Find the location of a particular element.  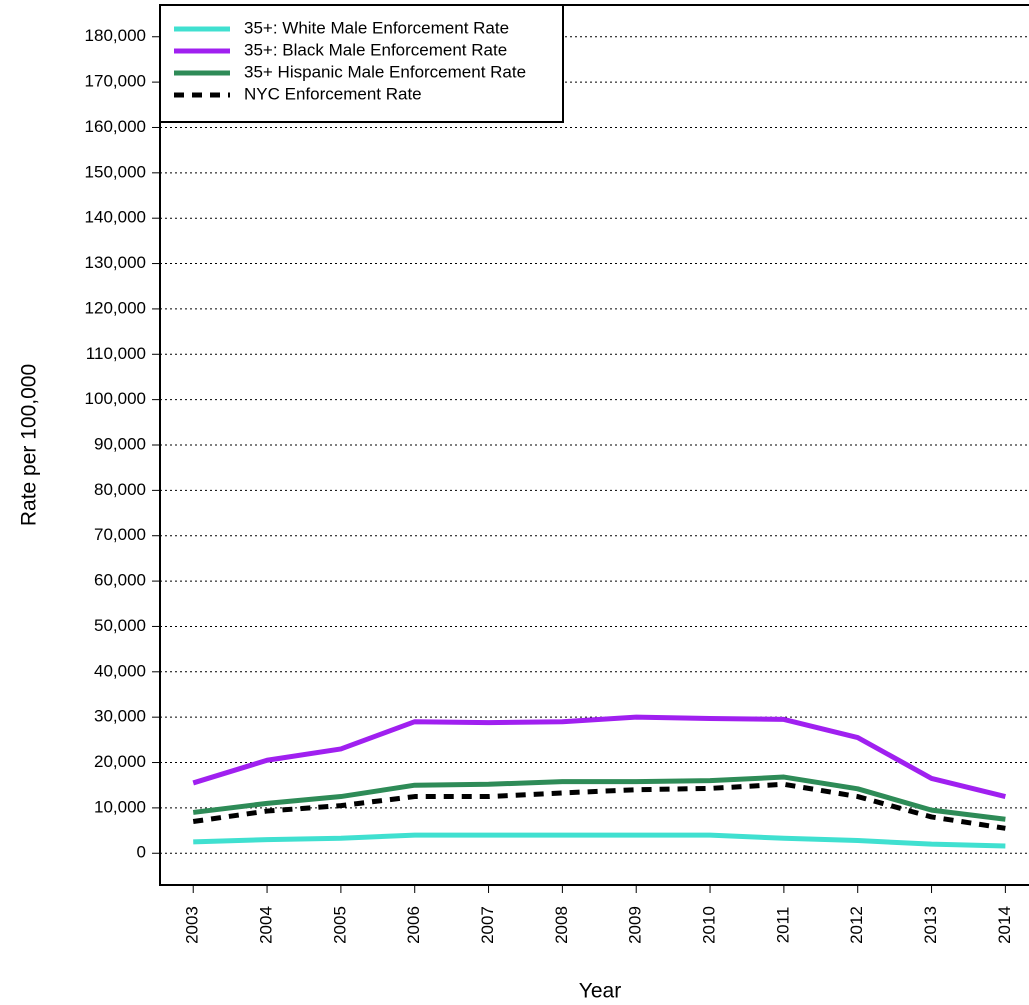

y-tick-label: 150,000 is located at coordinates (115, 171).